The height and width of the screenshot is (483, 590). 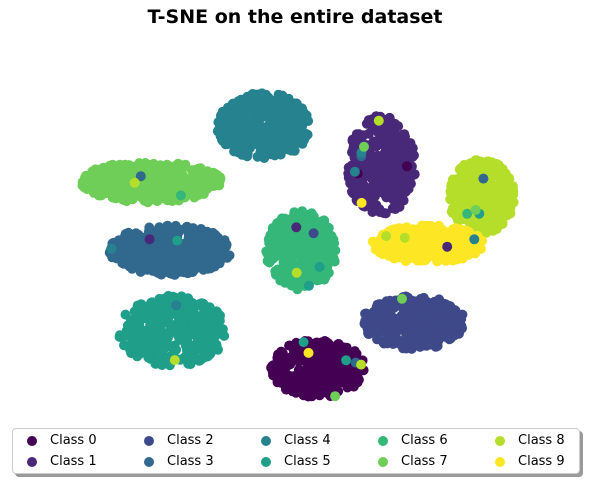 I want to click on legend-label: Class 4, so click(x=307, y=440).